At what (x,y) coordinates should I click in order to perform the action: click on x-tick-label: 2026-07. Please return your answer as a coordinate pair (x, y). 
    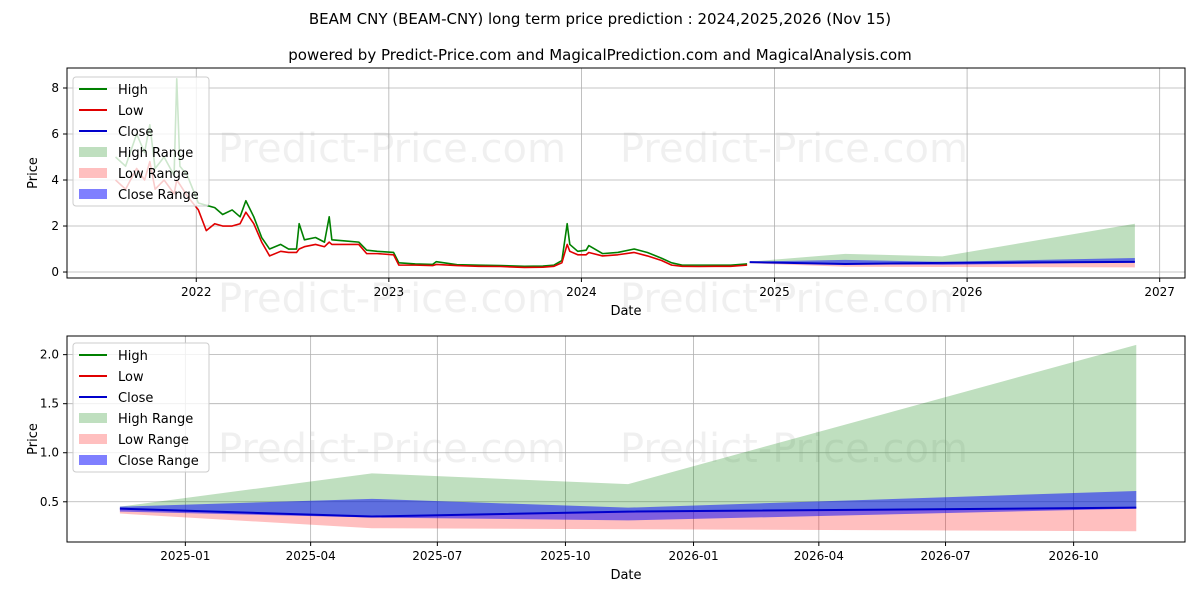
    Looking at the image, I should click on (945, 556).